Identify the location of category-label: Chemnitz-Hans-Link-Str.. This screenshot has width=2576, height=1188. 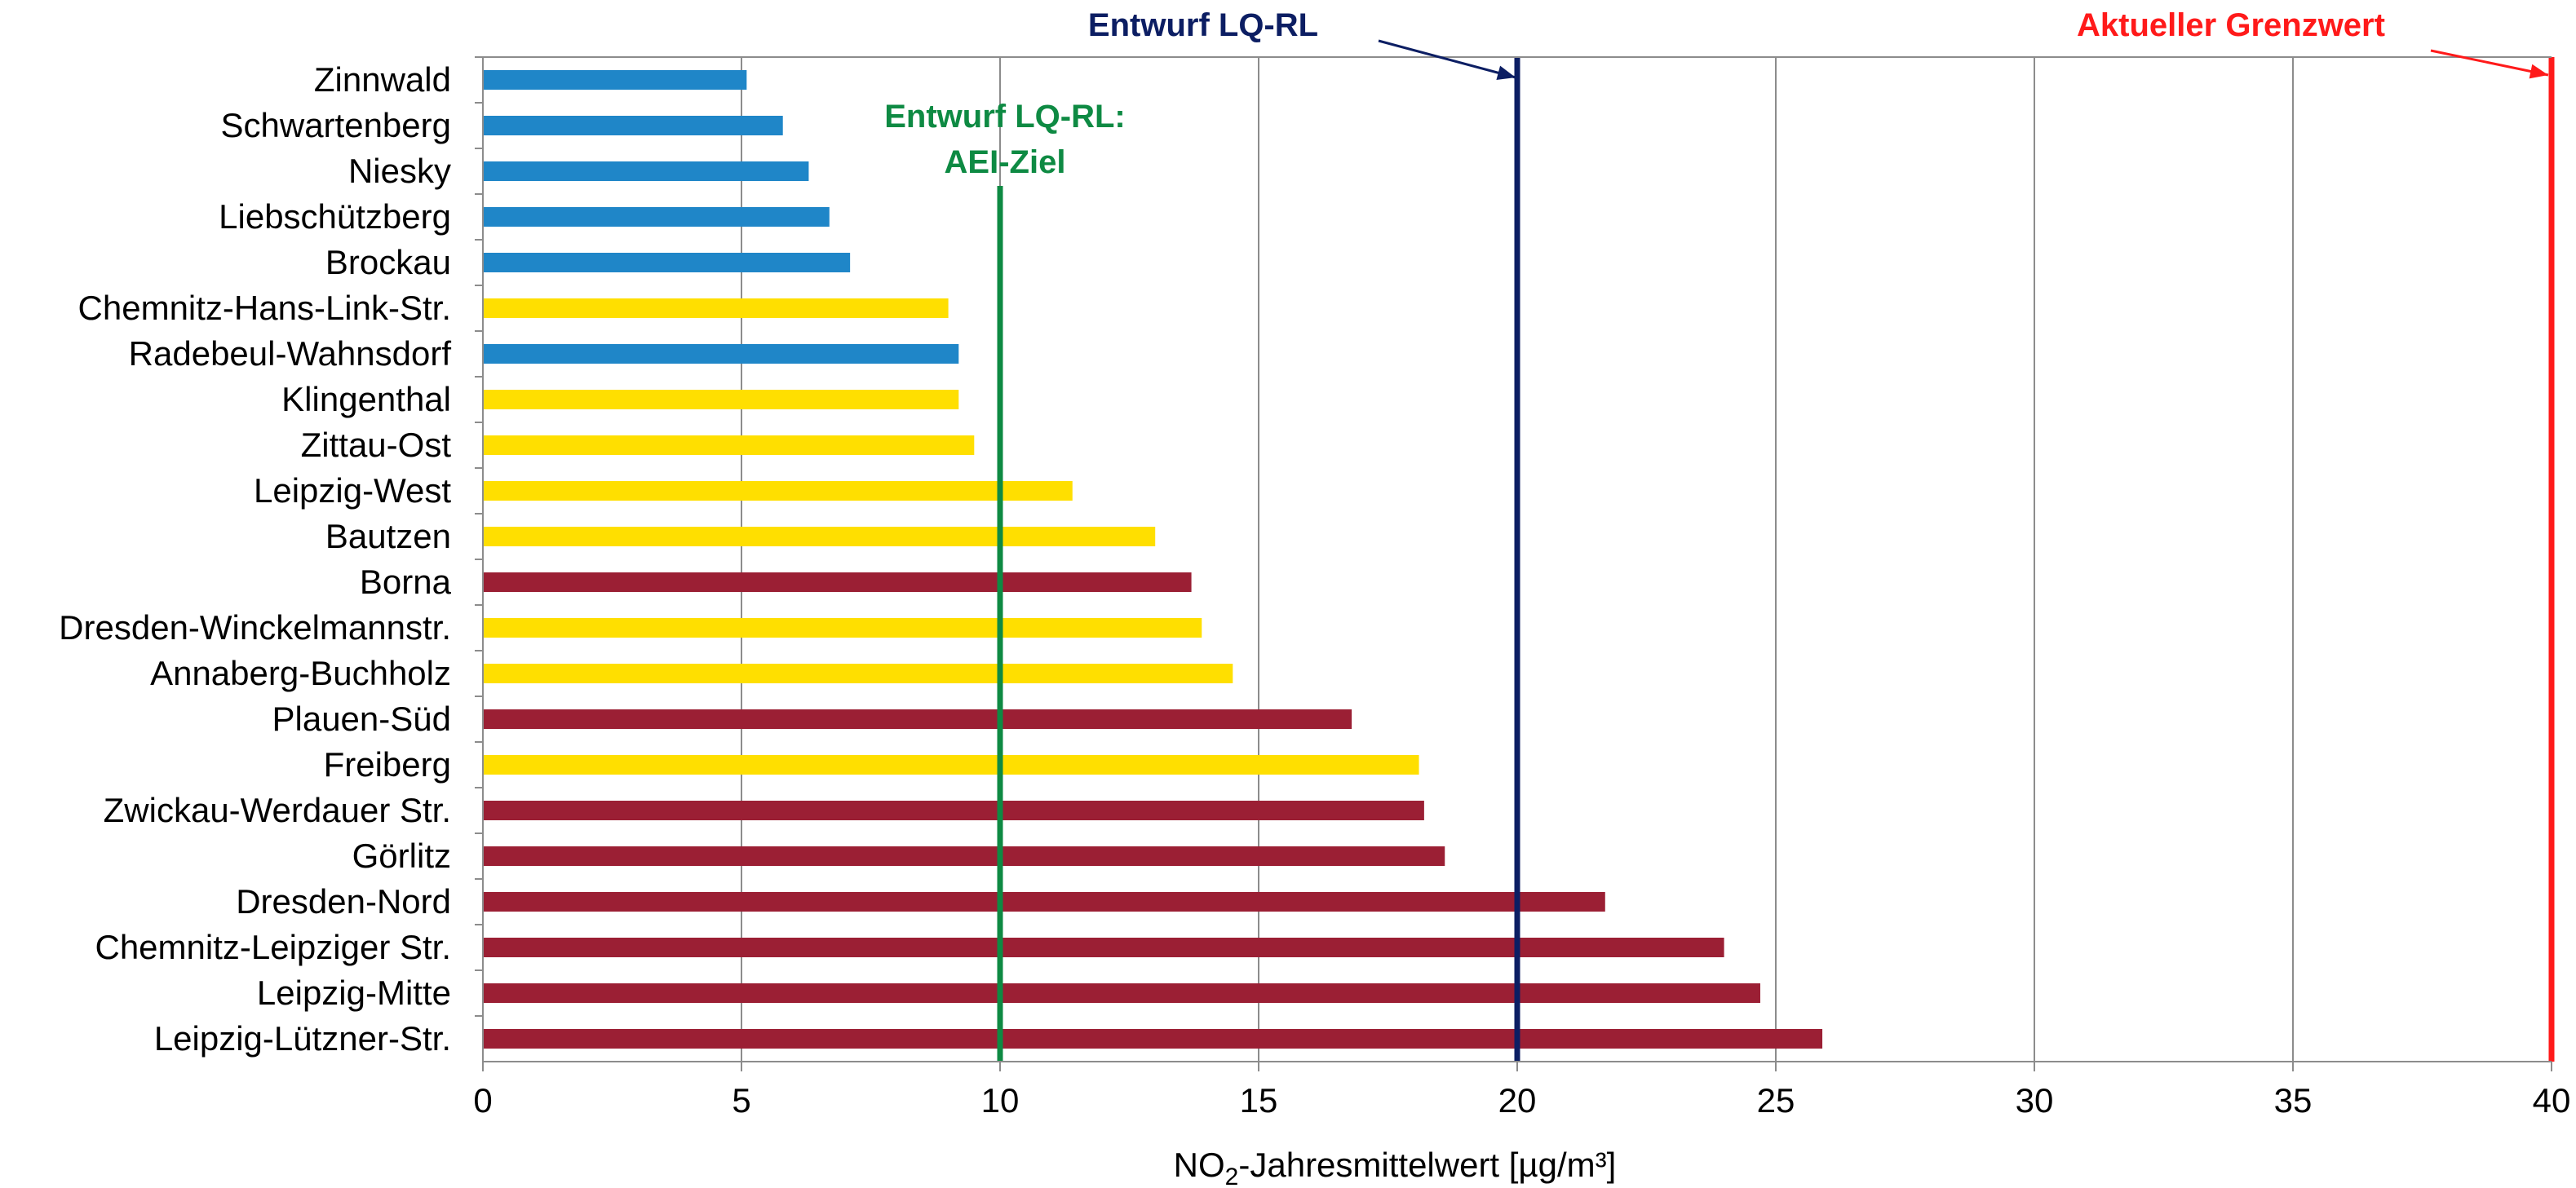
(264, 308).